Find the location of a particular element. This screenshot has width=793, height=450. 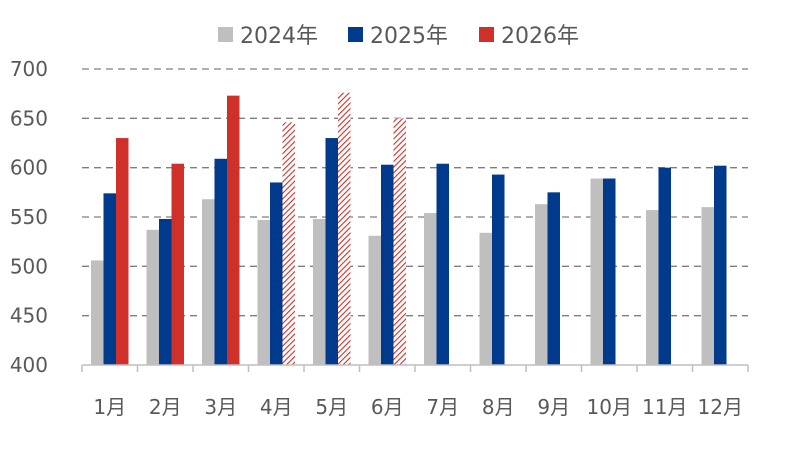

x-tick-label: 12月 is located at coordinates (720, 407).